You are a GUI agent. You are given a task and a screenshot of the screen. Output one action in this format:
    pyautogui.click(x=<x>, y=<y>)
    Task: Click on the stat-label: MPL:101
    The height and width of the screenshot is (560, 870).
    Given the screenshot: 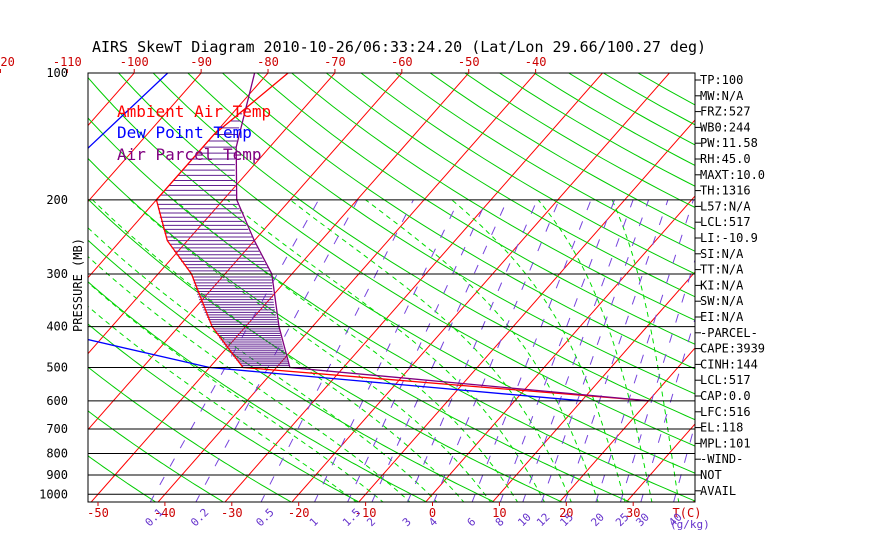 What is the action you would take?
    pyautogui.click(x=725, y=443)
    